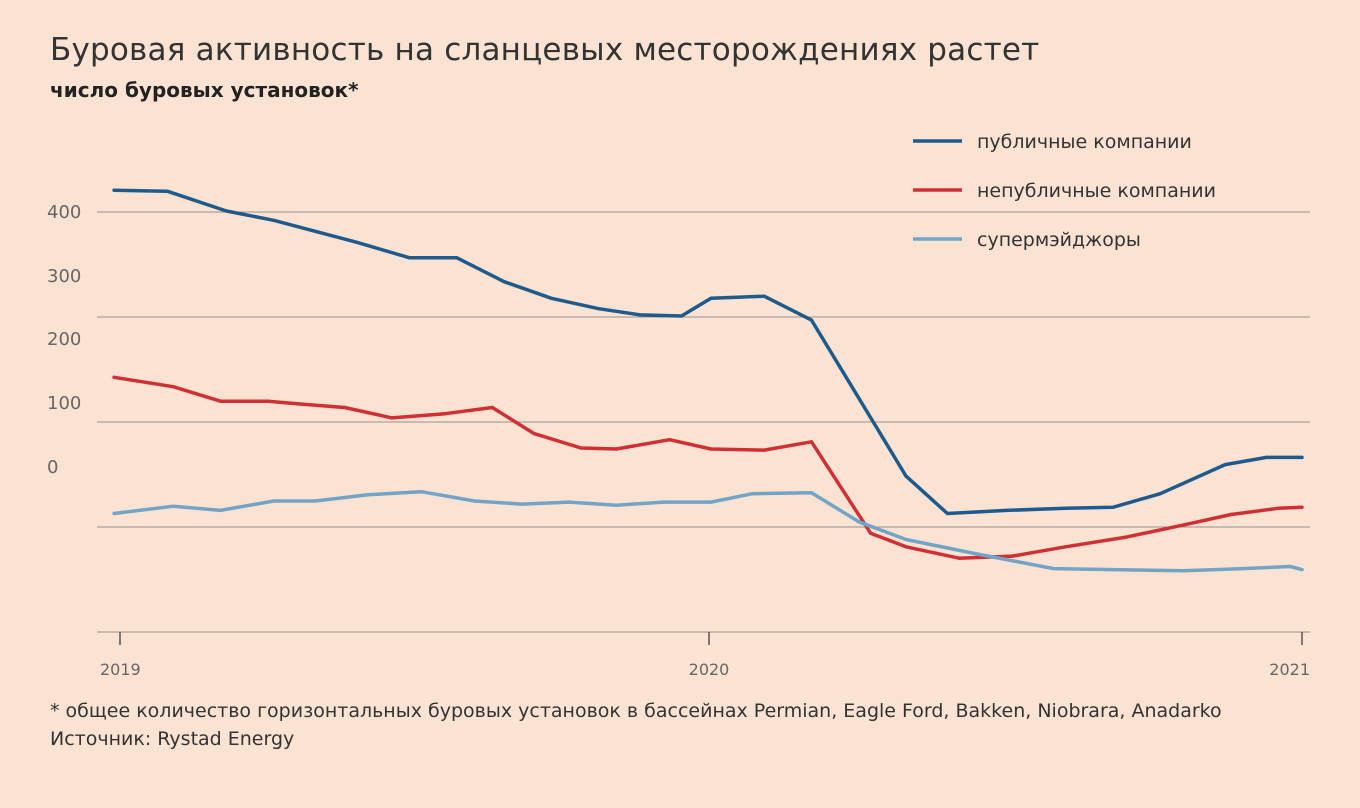  Describe the element at coordinates (172, 739) in the screenshot. I see `source-note: Источник: Rystad Energy` at that location.